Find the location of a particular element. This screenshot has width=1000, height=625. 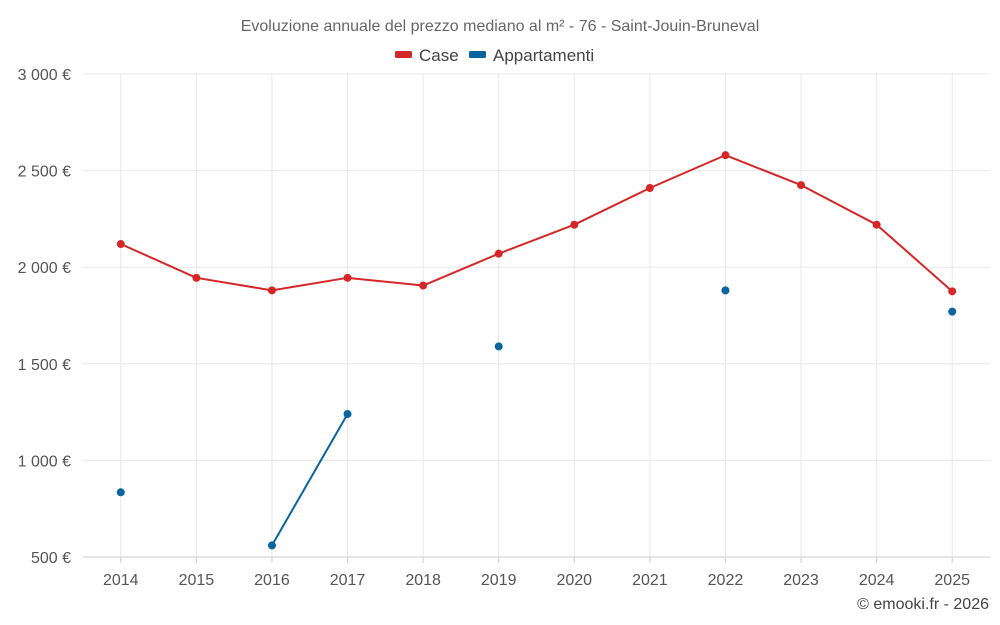

x-tick-label: 2023 is located at coordinates (801, 580).